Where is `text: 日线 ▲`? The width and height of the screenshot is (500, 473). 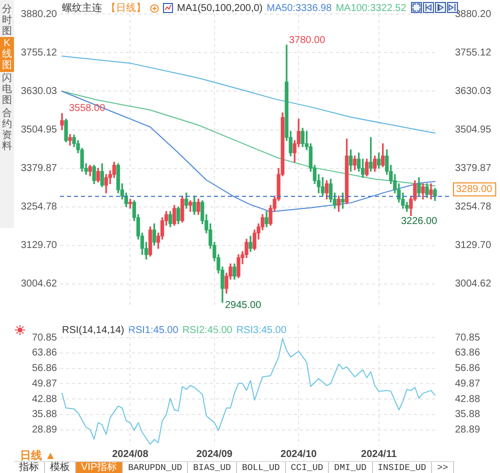 text: 日线 ▲ is located at coordinates (38, 455).